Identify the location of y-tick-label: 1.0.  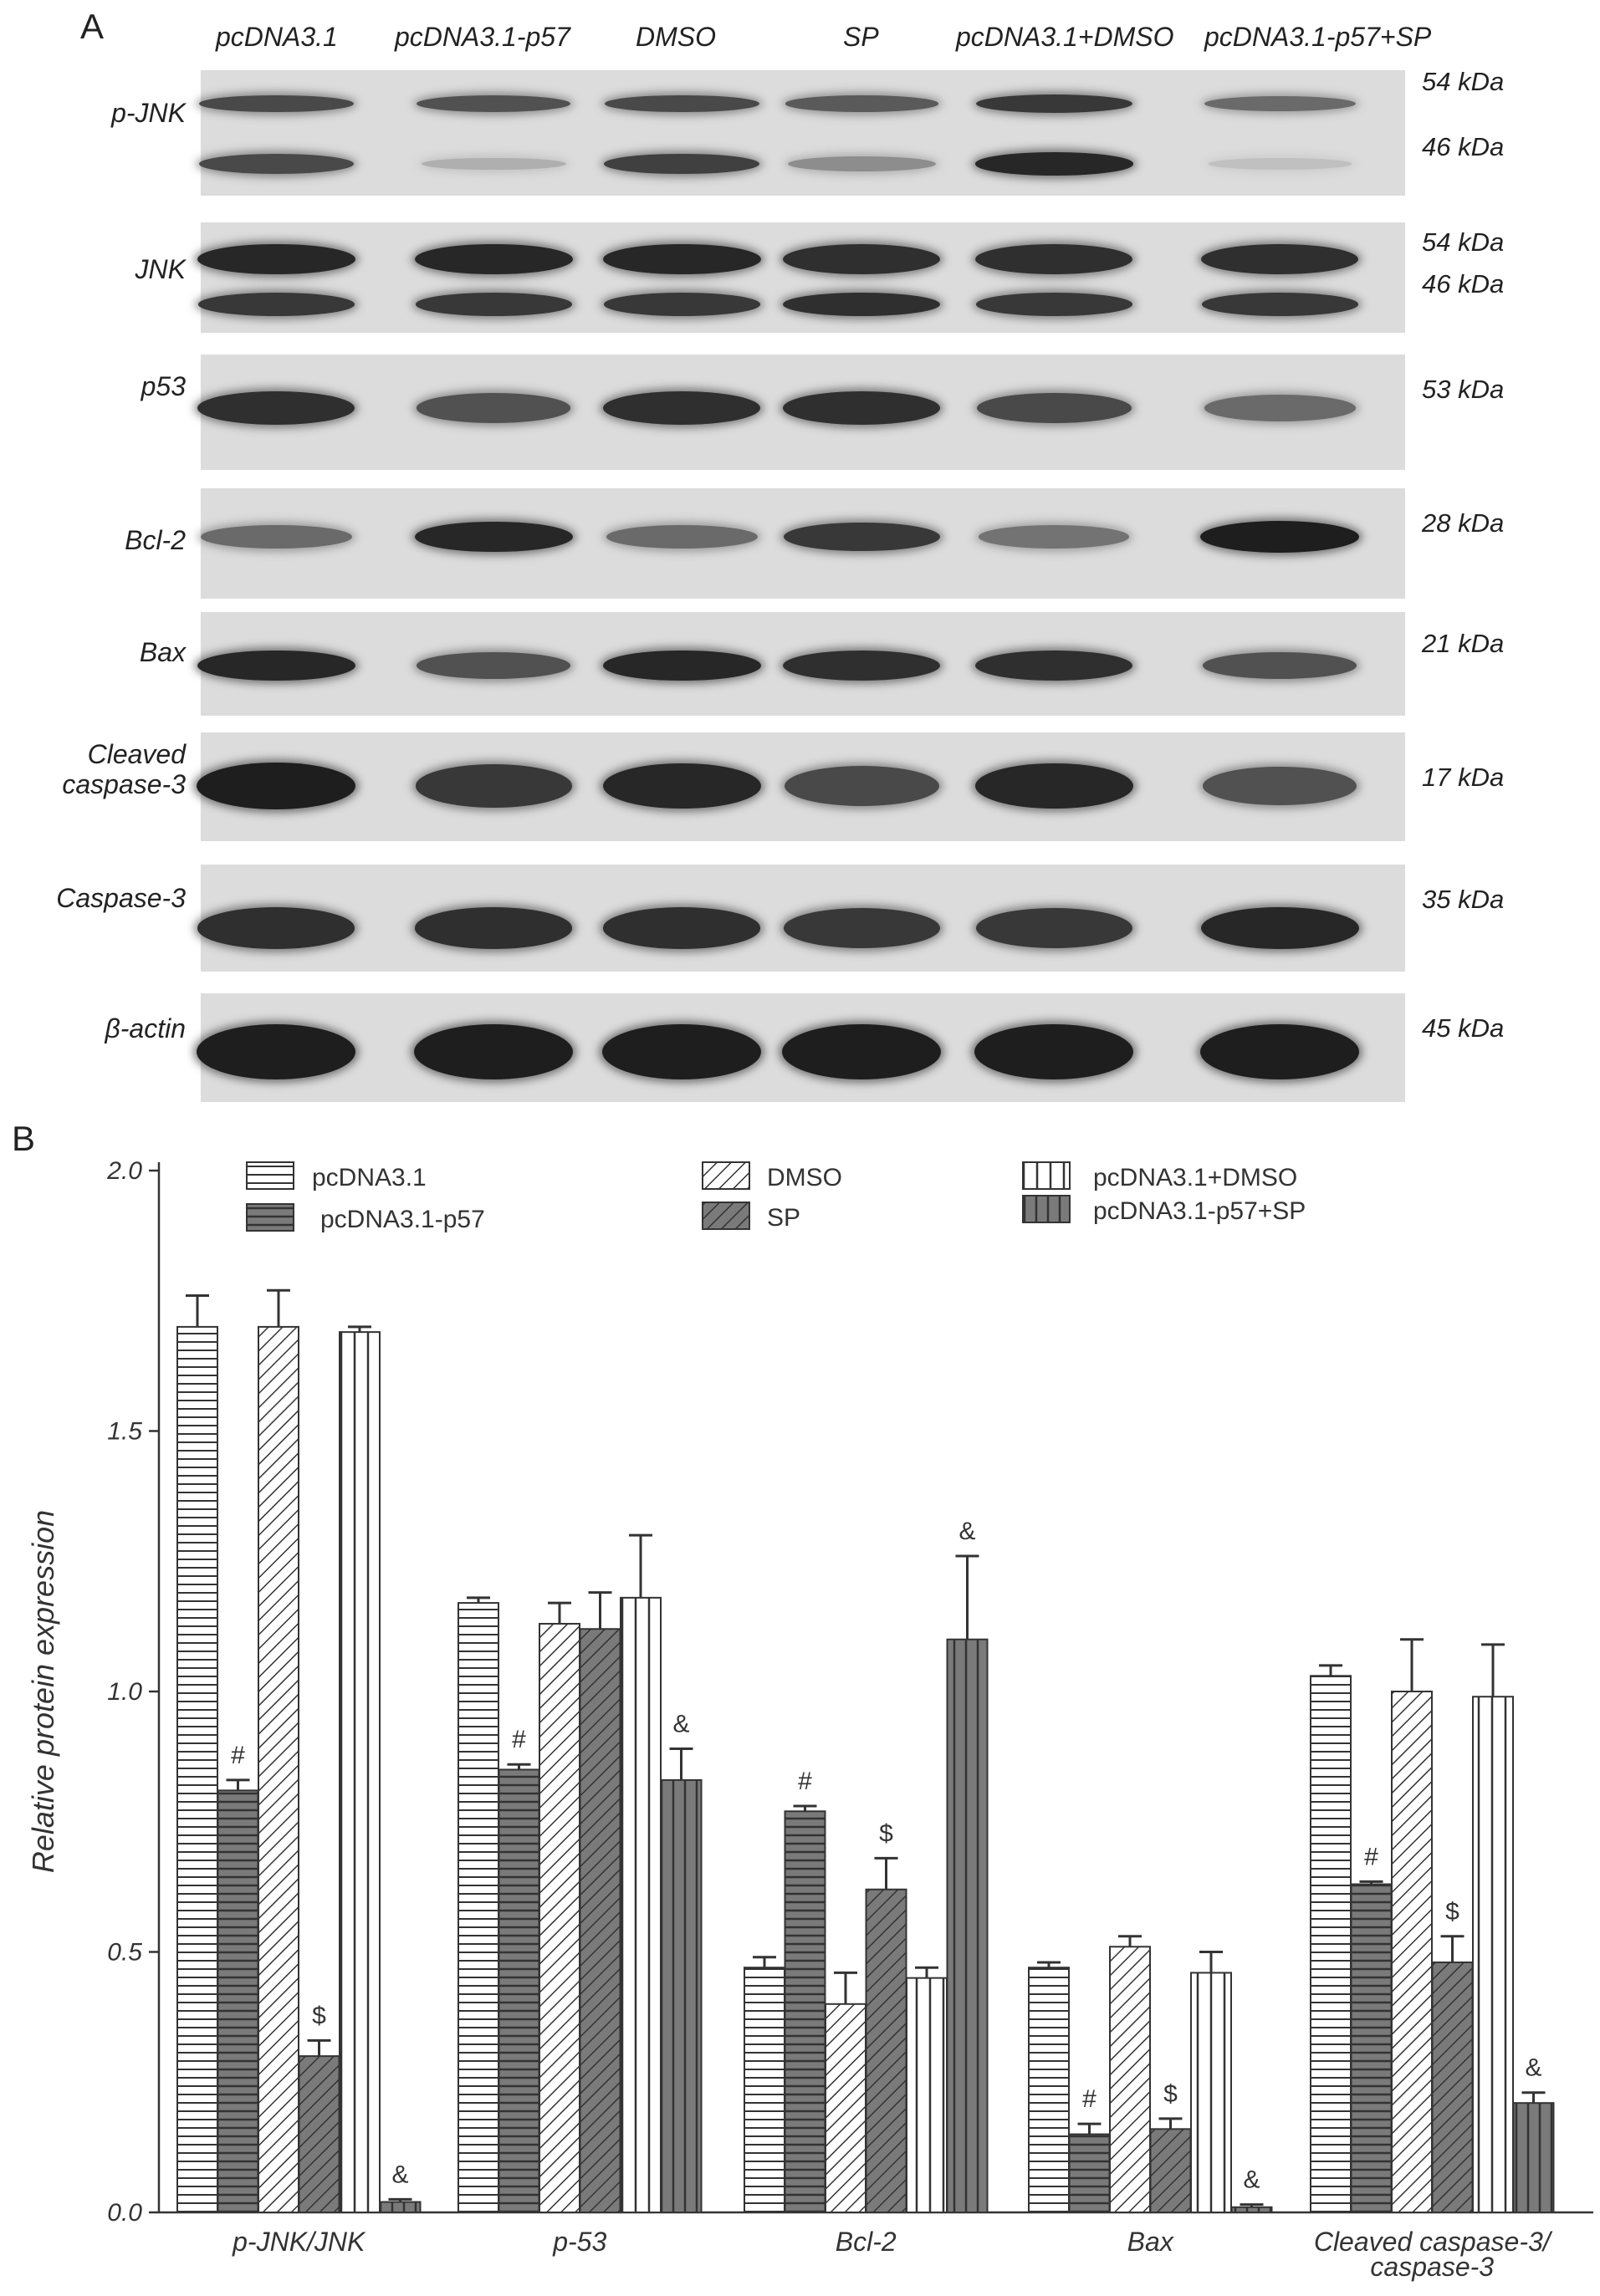
(124, 1692).